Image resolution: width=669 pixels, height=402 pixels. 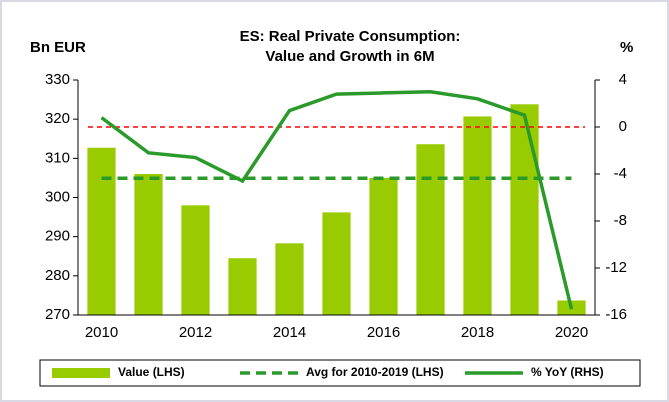 What do you see at coordinates (101, 332) in the screenshot?
I see `x-tick-label: 2010` at bounding box center [101, 332].